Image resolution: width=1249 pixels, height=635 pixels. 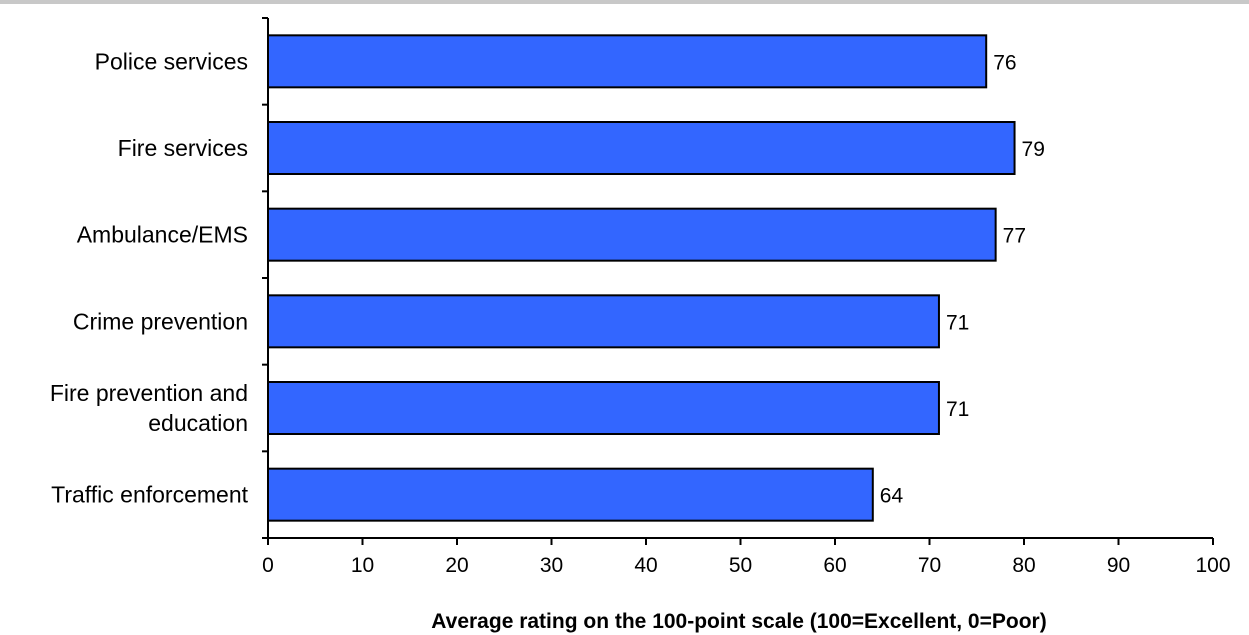 I want to click on category-label-line: Police services, so click(x=171, y=61).